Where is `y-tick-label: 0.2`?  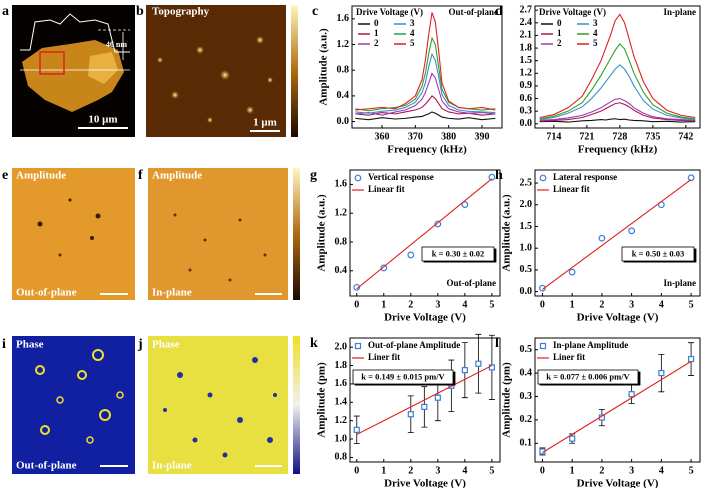 y-tick-label: 0.2 is located at coordinates (526, 419).